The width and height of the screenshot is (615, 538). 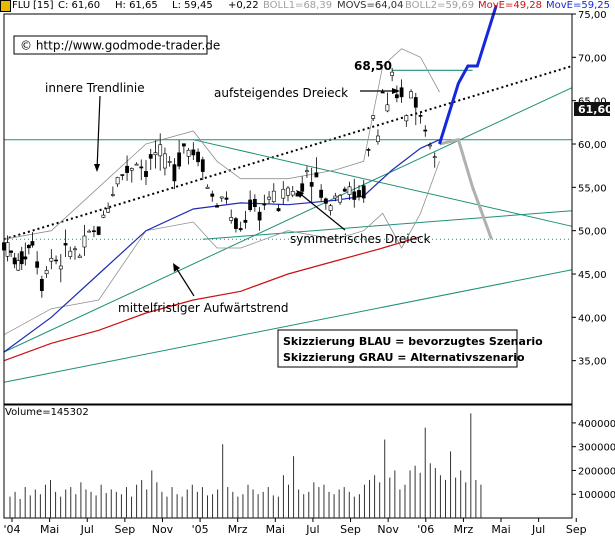 I want to click on header-move1: MovE=49,28, so click(x=510, y=5).